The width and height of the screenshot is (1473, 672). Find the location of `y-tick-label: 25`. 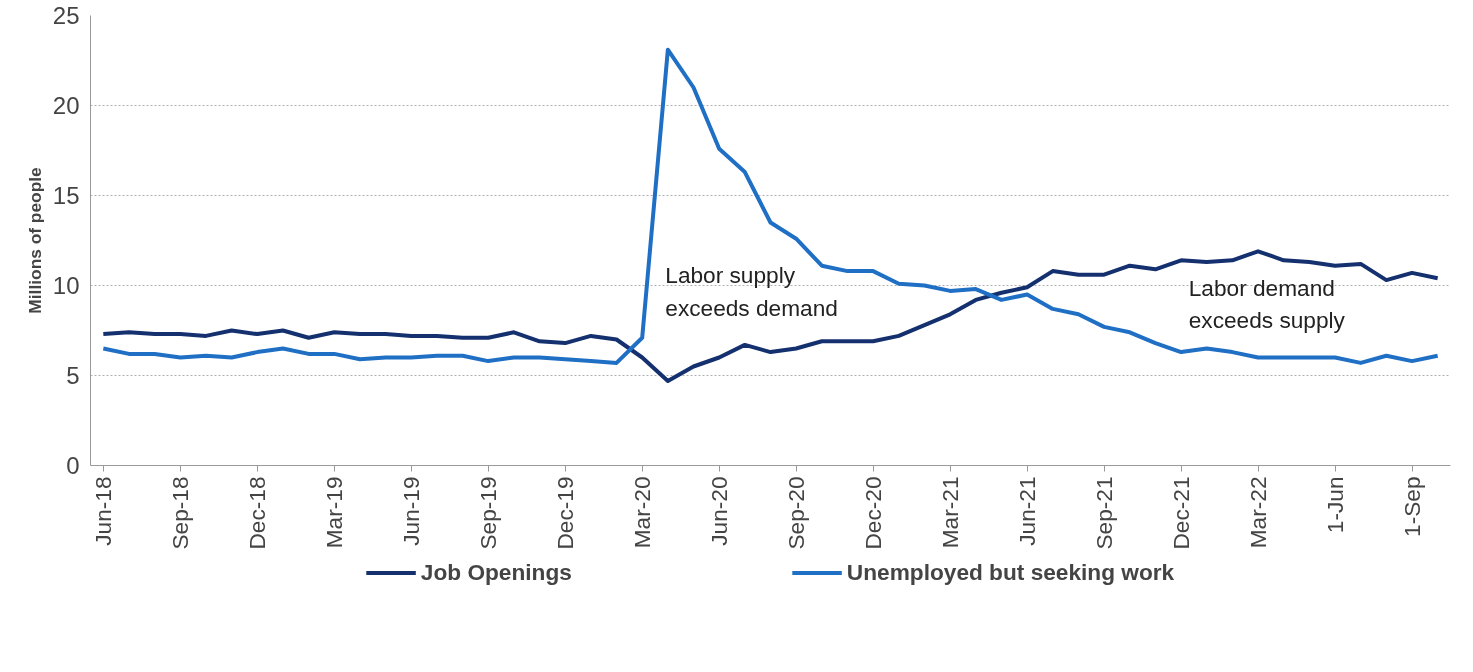

y-tick-label: 25 is located at coordinates (66, 15).